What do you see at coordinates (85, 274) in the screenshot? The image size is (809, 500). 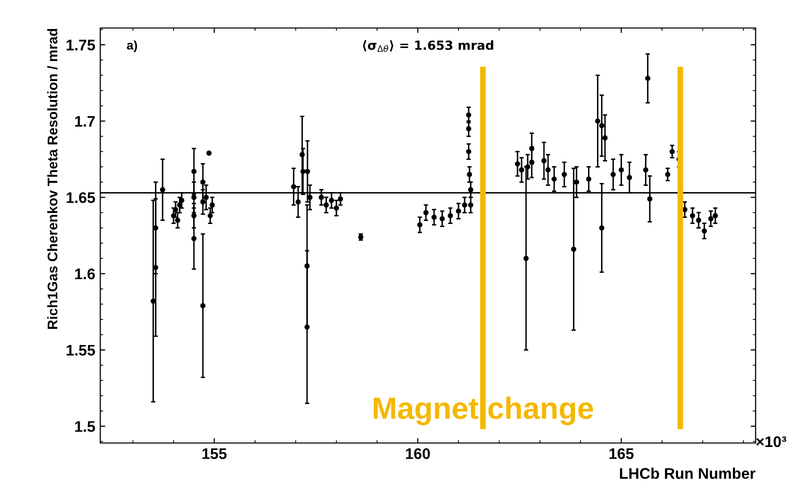 I see `y-tick-label: 1.6` at bounding box center [85, 274].